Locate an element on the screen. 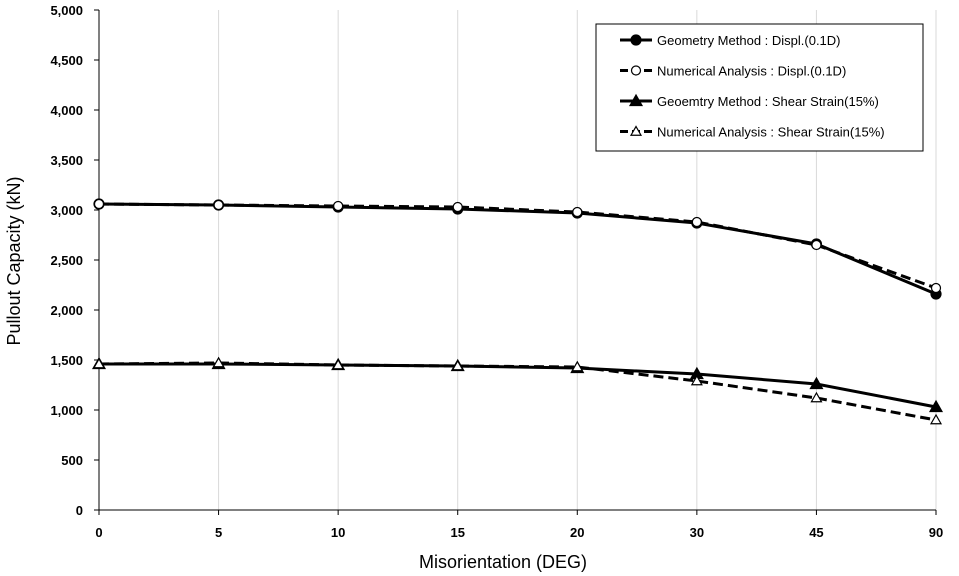 The height and width of the screenshot is (576, 959). legend-item: Geometry Method : Displ.(0.1D) is located at coordinates (730, 40).